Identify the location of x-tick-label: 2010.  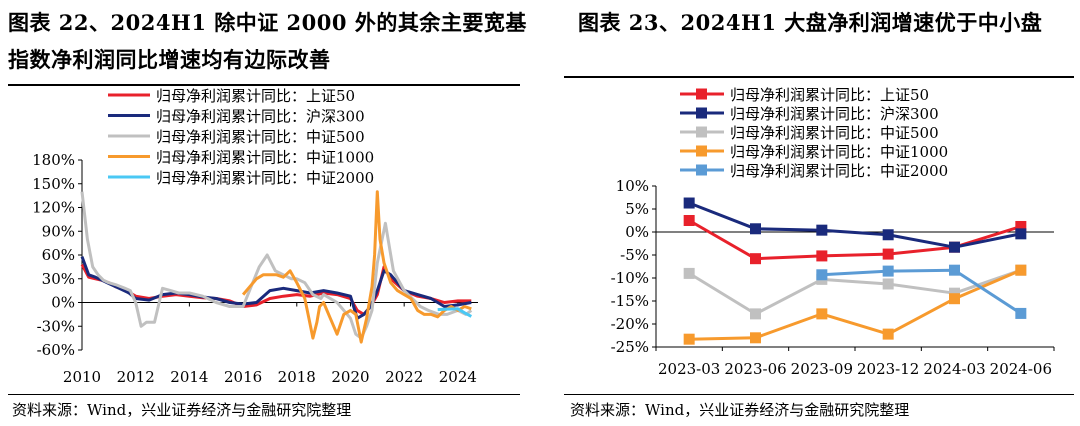
(82, 377).